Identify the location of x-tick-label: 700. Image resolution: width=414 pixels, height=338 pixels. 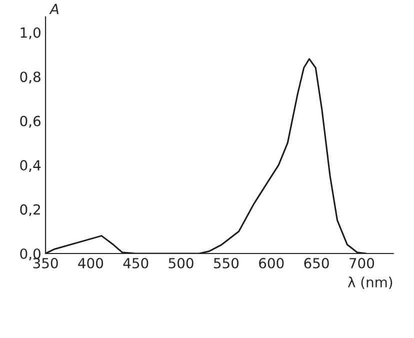
(362, 263).